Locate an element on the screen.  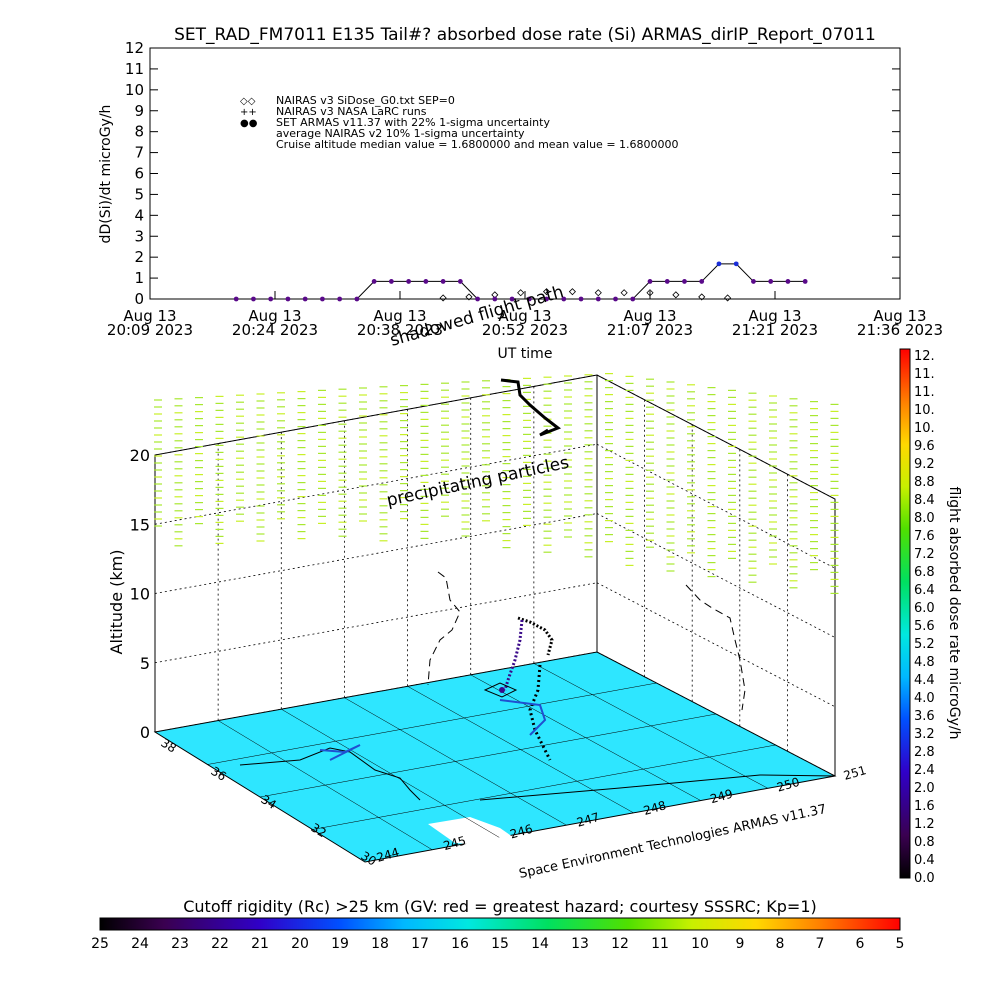
top-x-tick-time: 21:21 2023 is located at coordinates (775, 330).